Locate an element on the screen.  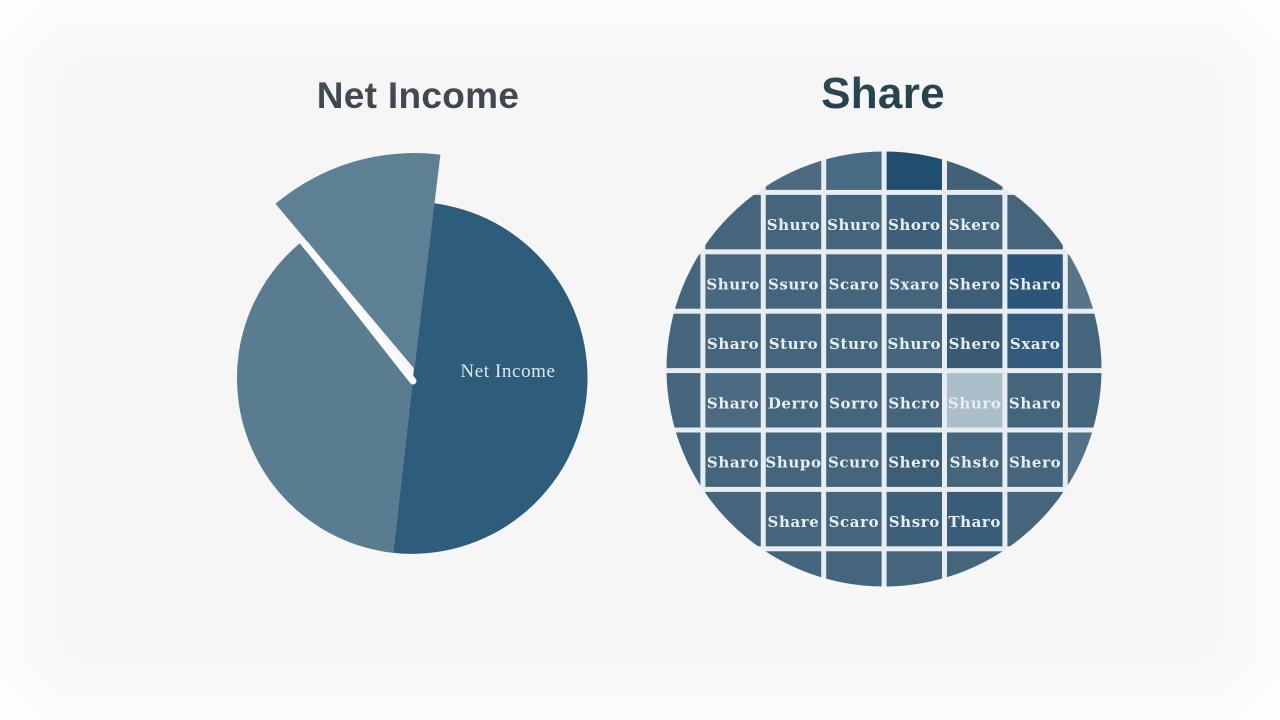
pie-slice-net-income is located at coordinates (490, 378).